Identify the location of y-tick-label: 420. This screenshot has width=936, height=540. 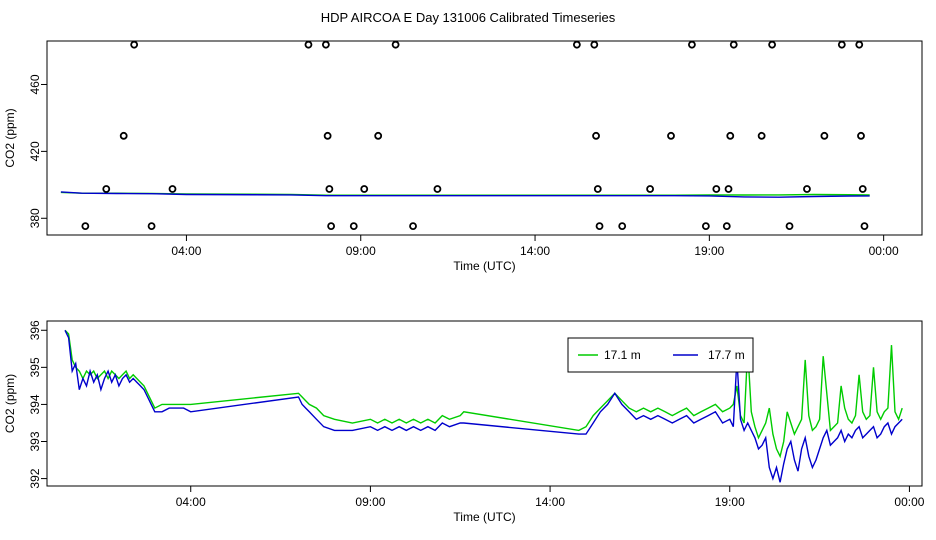
(35, 151).